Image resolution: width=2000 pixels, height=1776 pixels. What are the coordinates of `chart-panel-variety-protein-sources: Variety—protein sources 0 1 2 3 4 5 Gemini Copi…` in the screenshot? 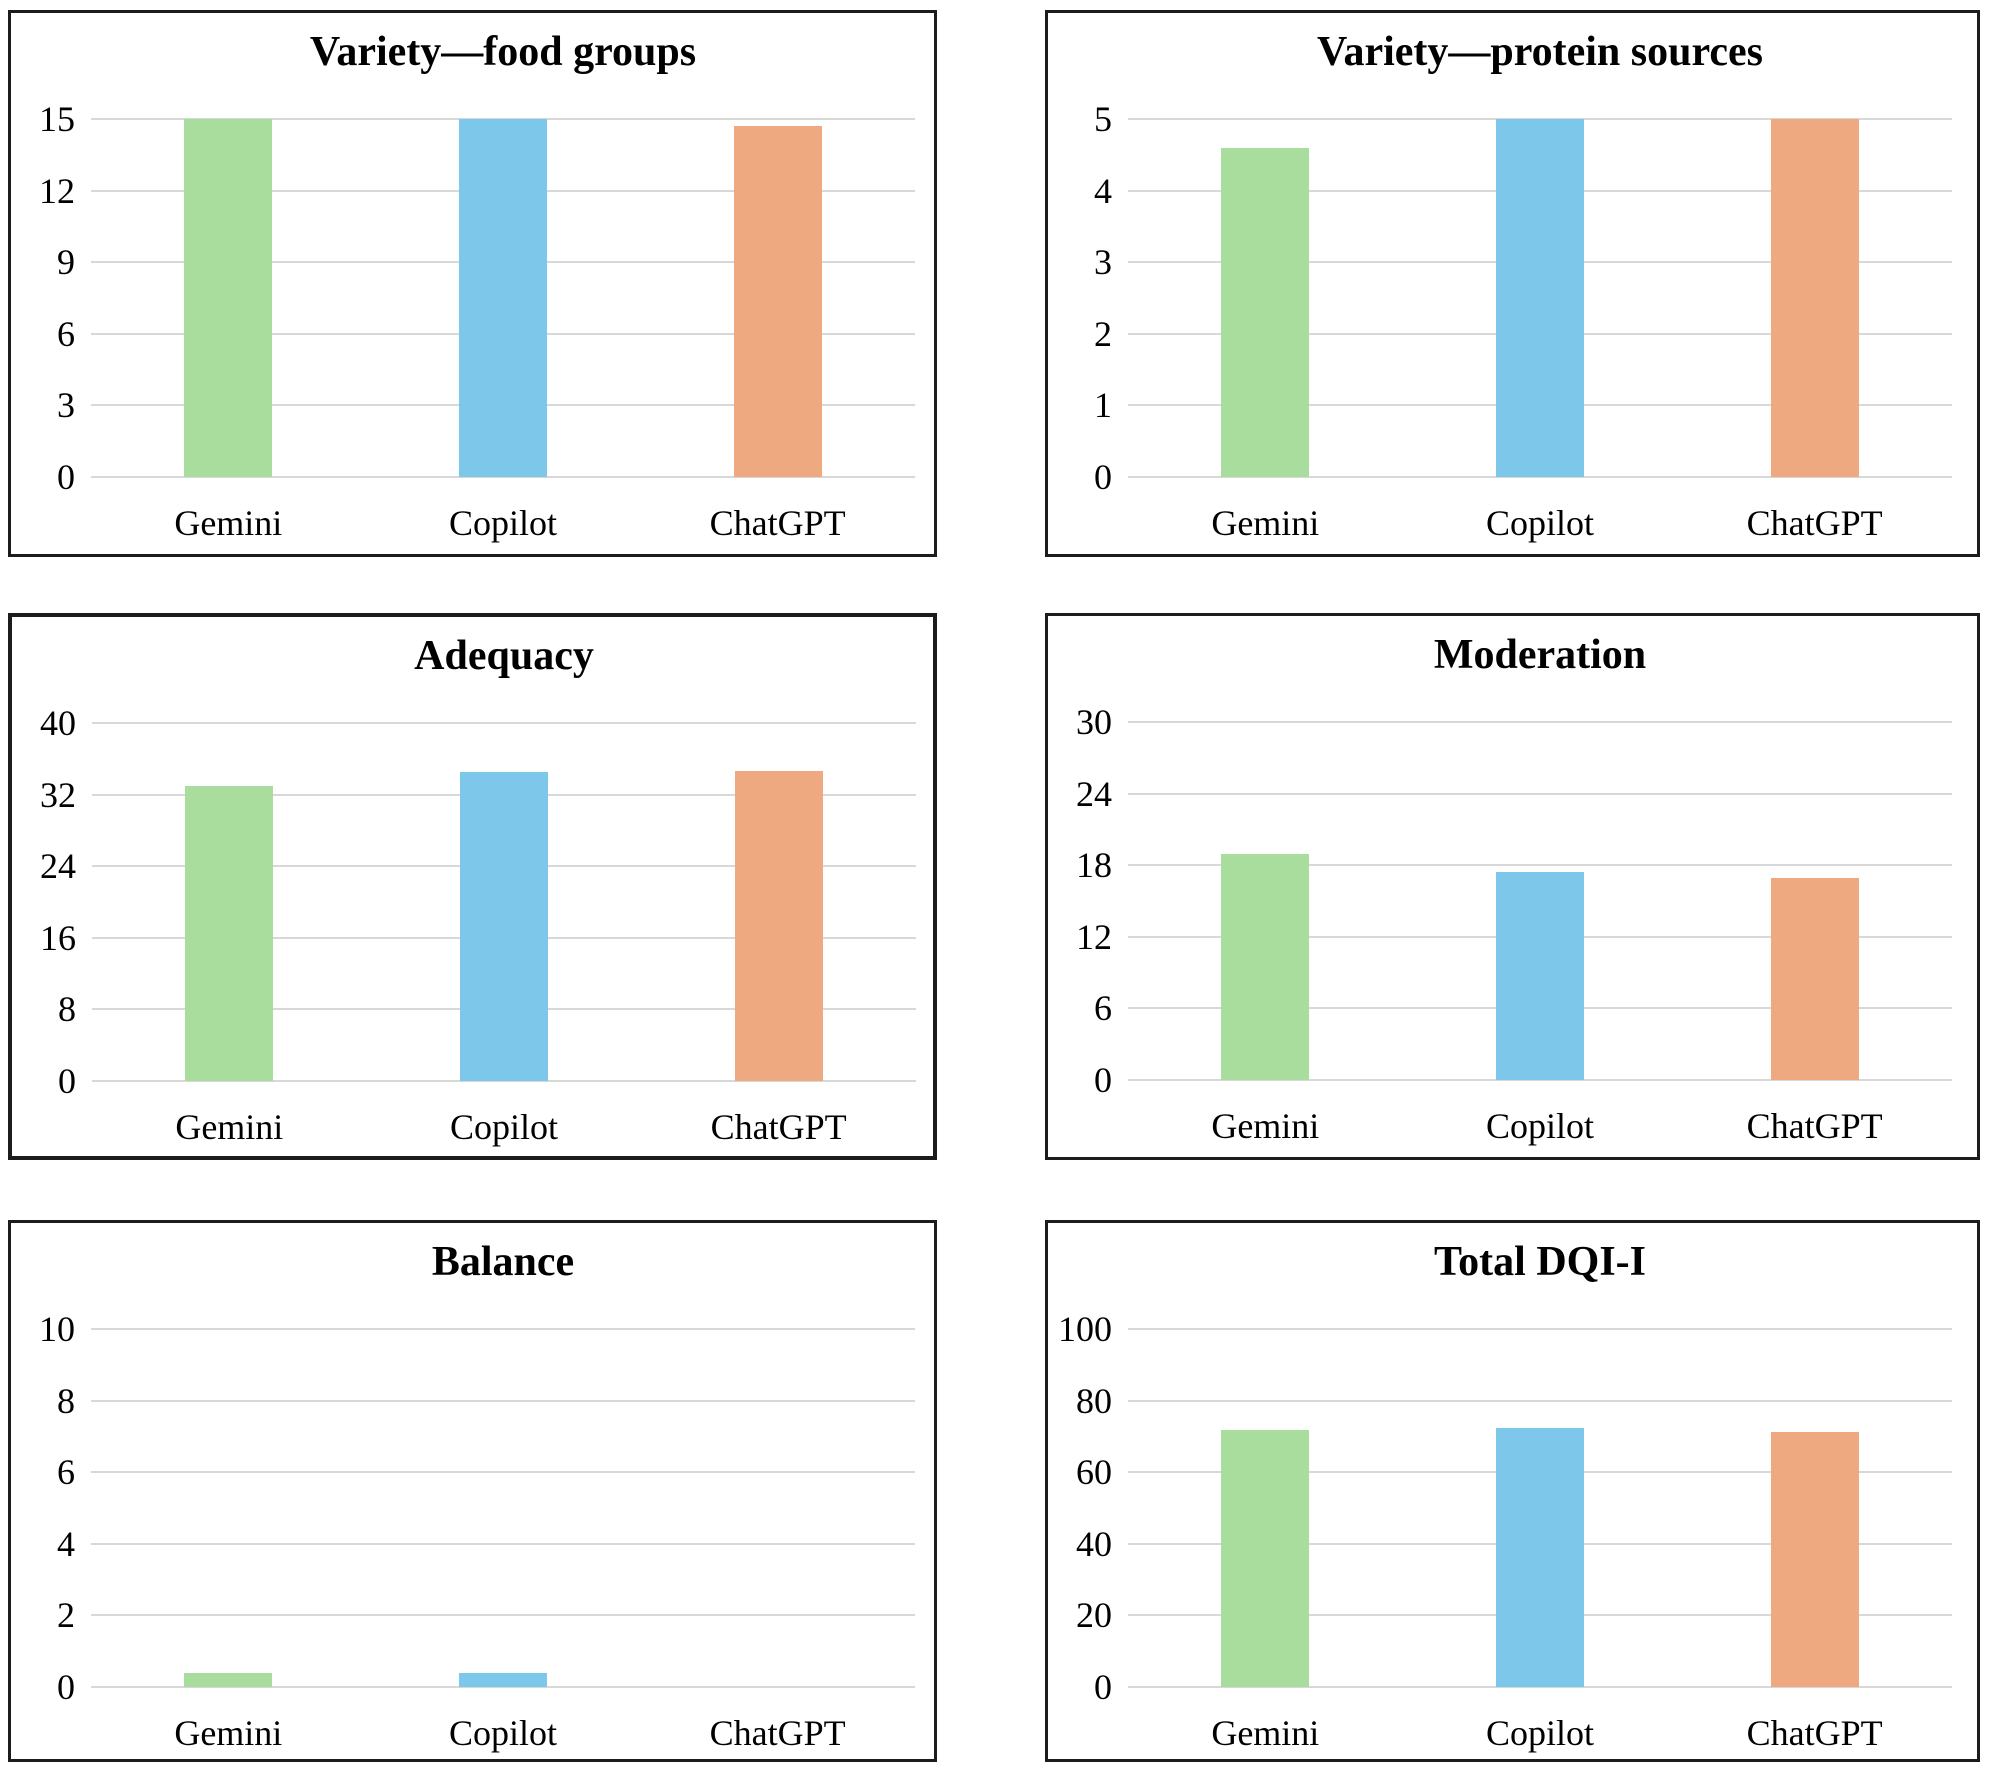 It's located at (1512, 283).